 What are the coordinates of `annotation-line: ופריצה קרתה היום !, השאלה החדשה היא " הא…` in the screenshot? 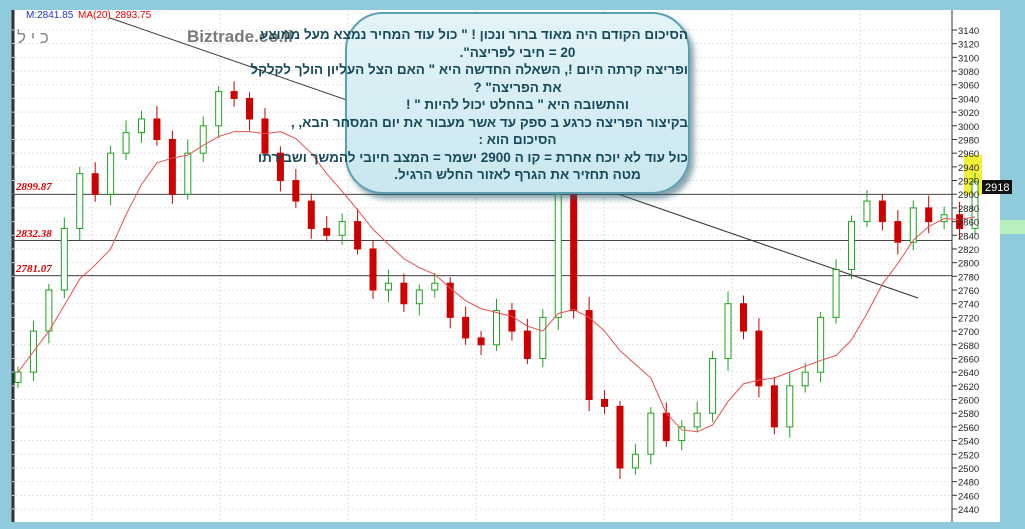 It's located at (469, 69).